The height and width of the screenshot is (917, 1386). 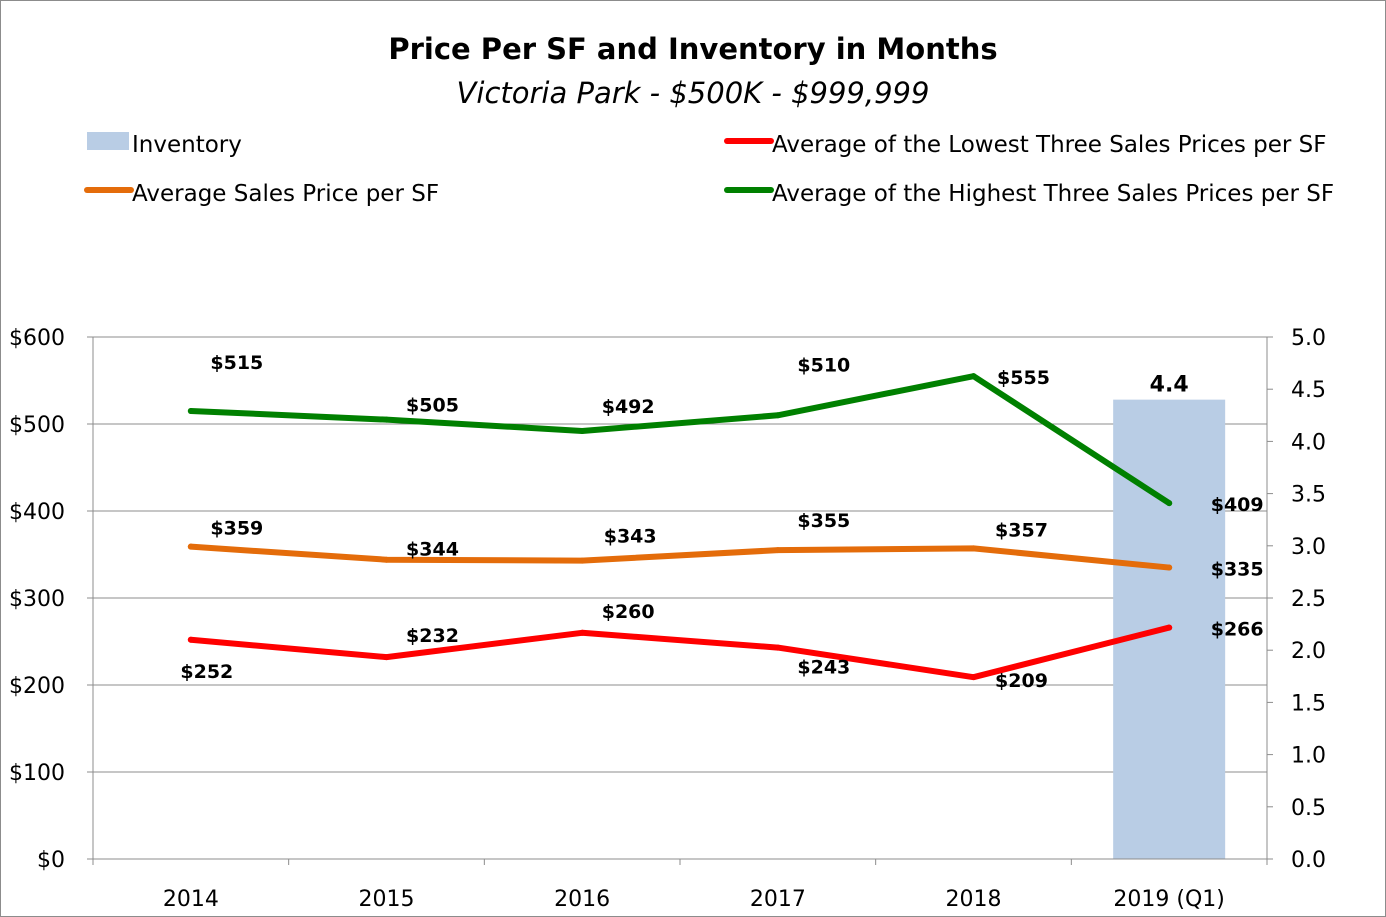 I want to click on legend-label: Inventory, so click(x=187, y=145).